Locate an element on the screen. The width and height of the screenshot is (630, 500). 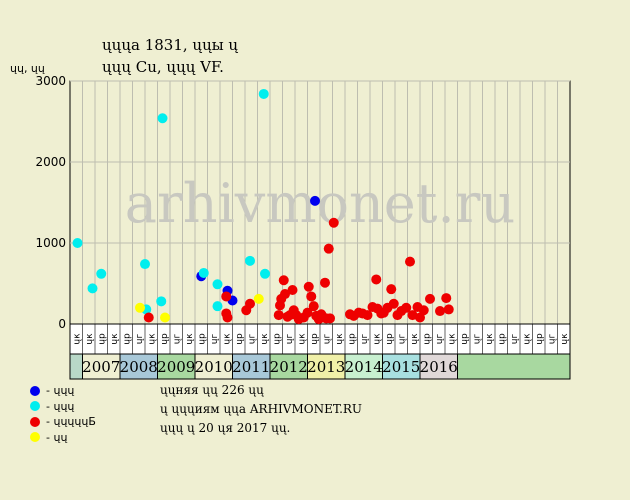
watermark: arhivmonet.ru is located at coordinates (320, 203).